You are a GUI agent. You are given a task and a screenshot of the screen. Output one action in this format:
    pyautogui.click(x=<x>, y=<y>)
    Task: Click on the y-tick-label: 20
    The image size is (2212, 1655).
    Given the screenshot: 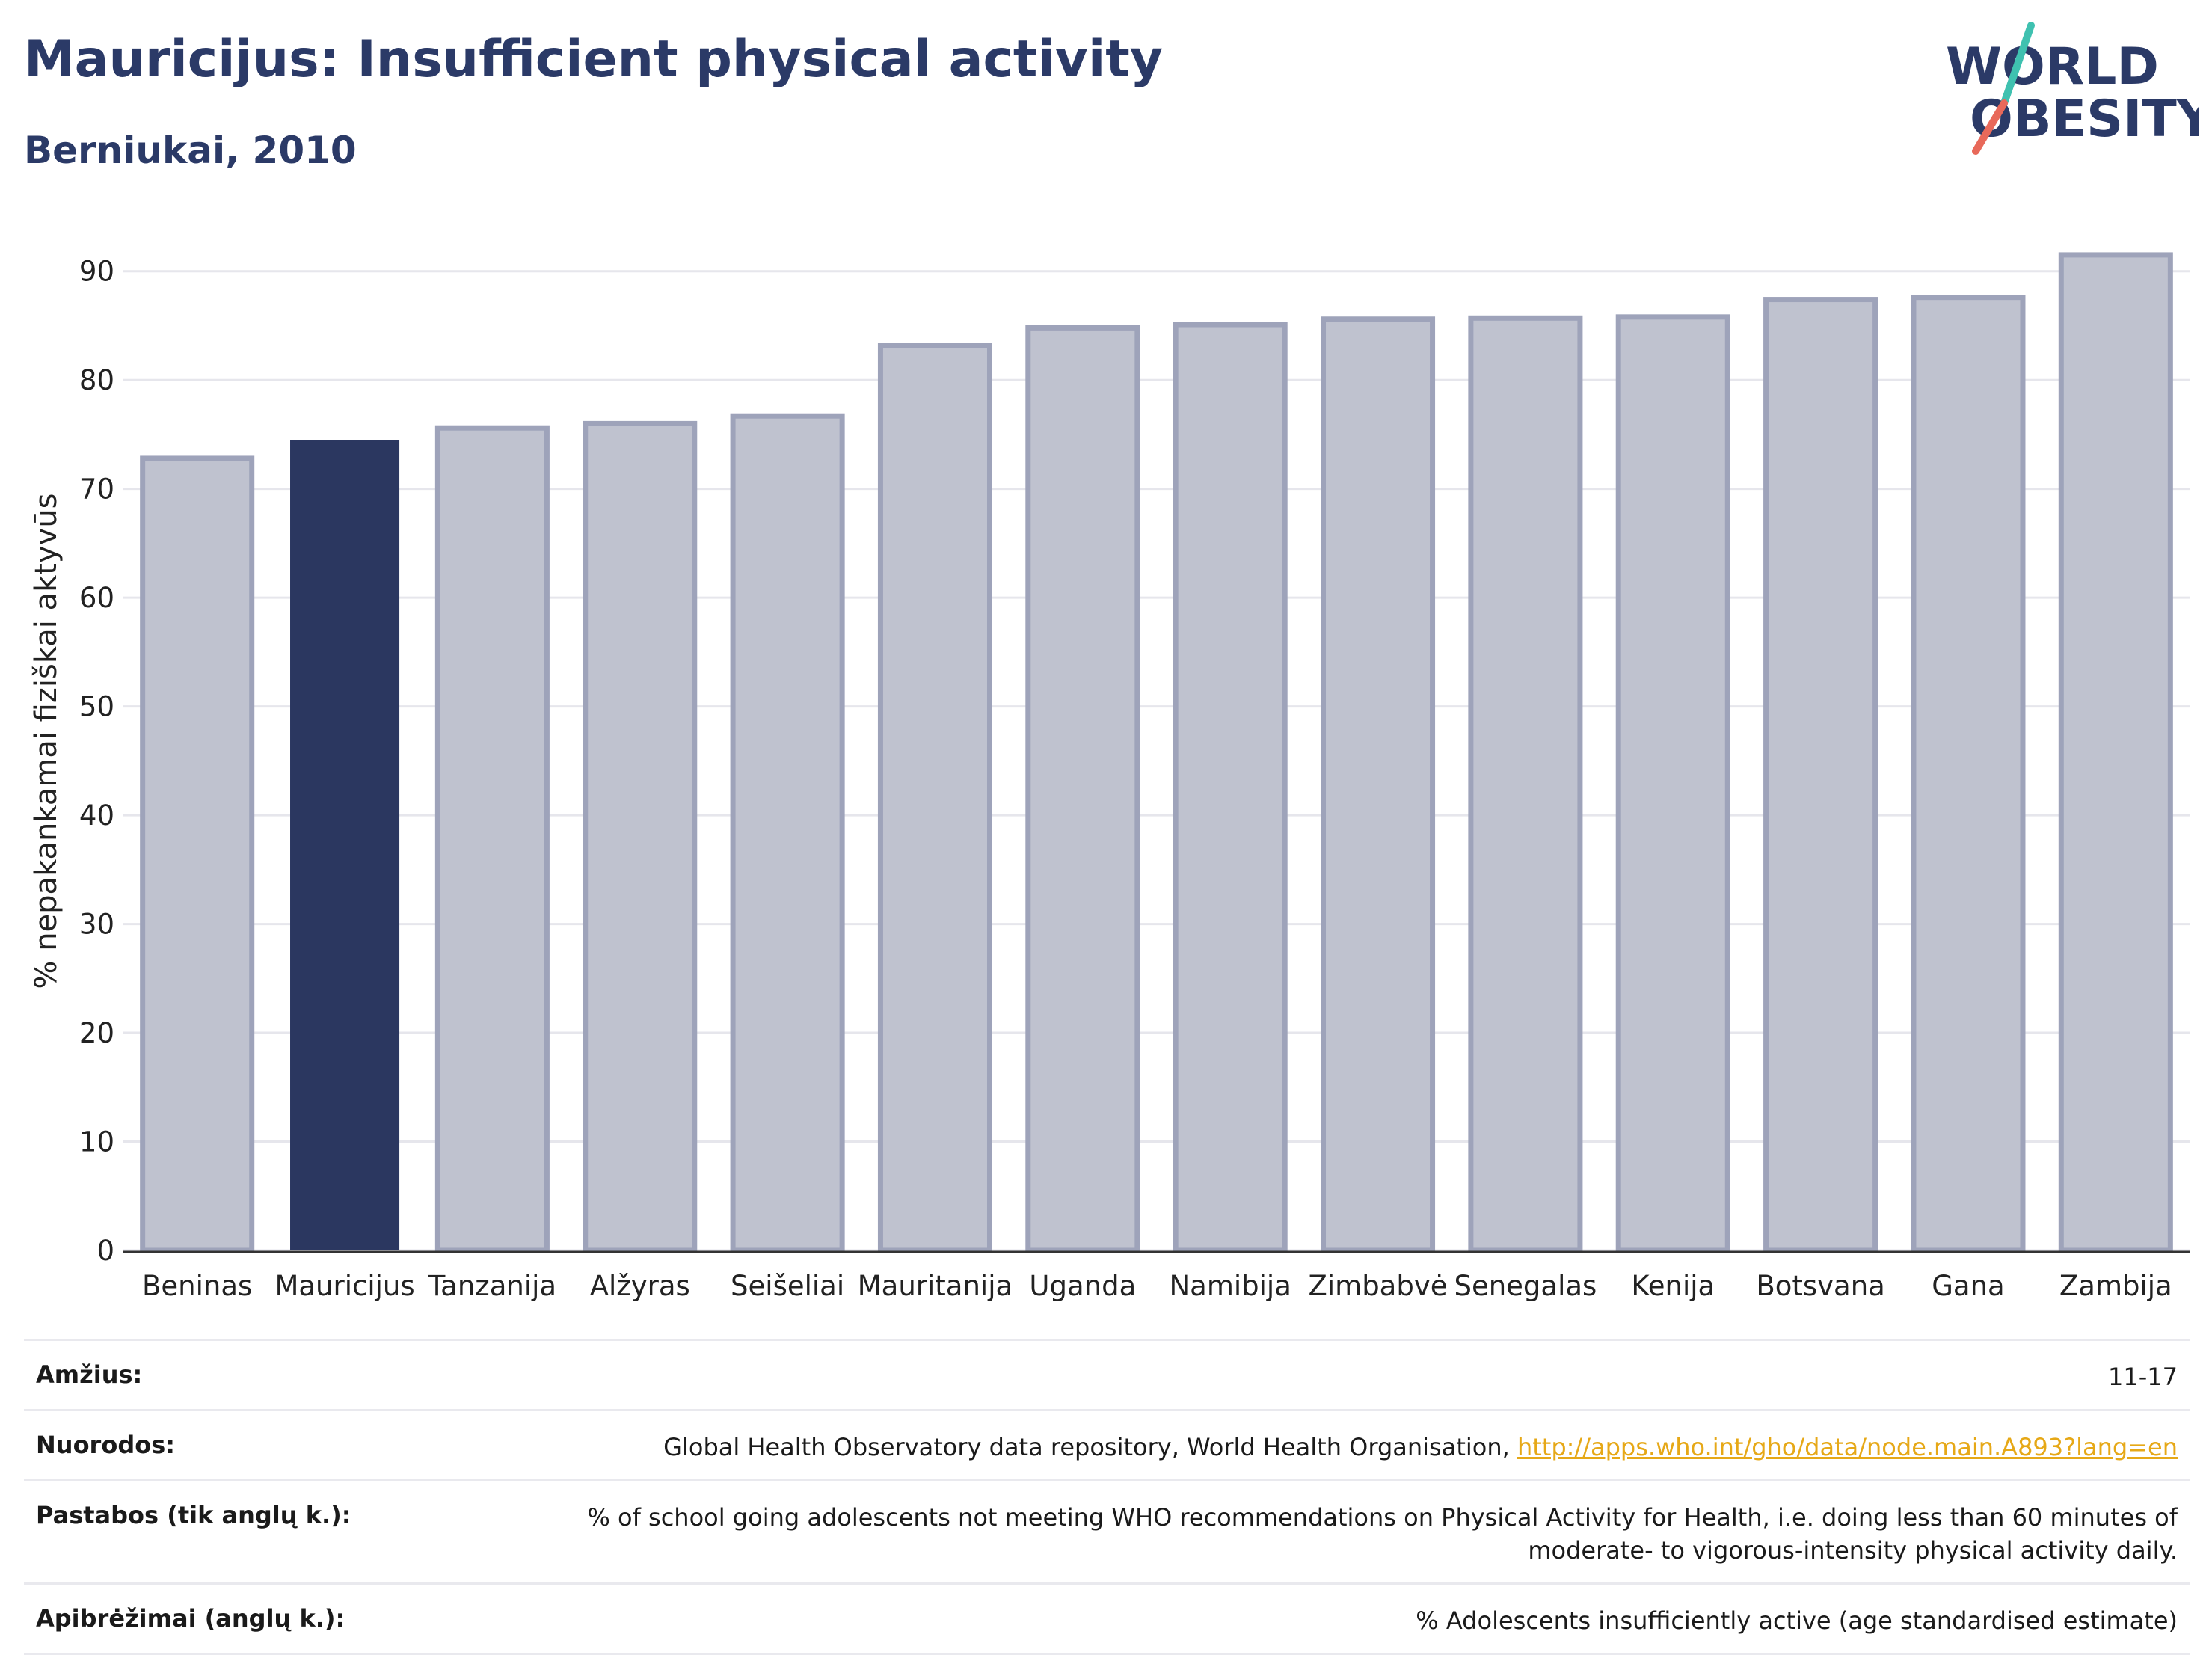 What is the action you would take?
    pyautogui.click(x=96, y=1033)
    